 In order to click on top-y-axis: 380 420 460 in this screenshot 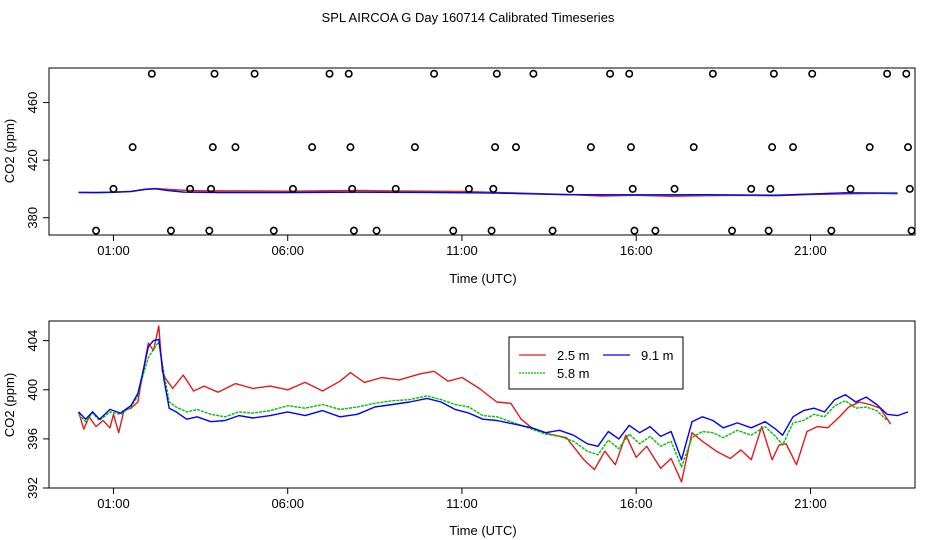, I will do `click(37, 160)`.